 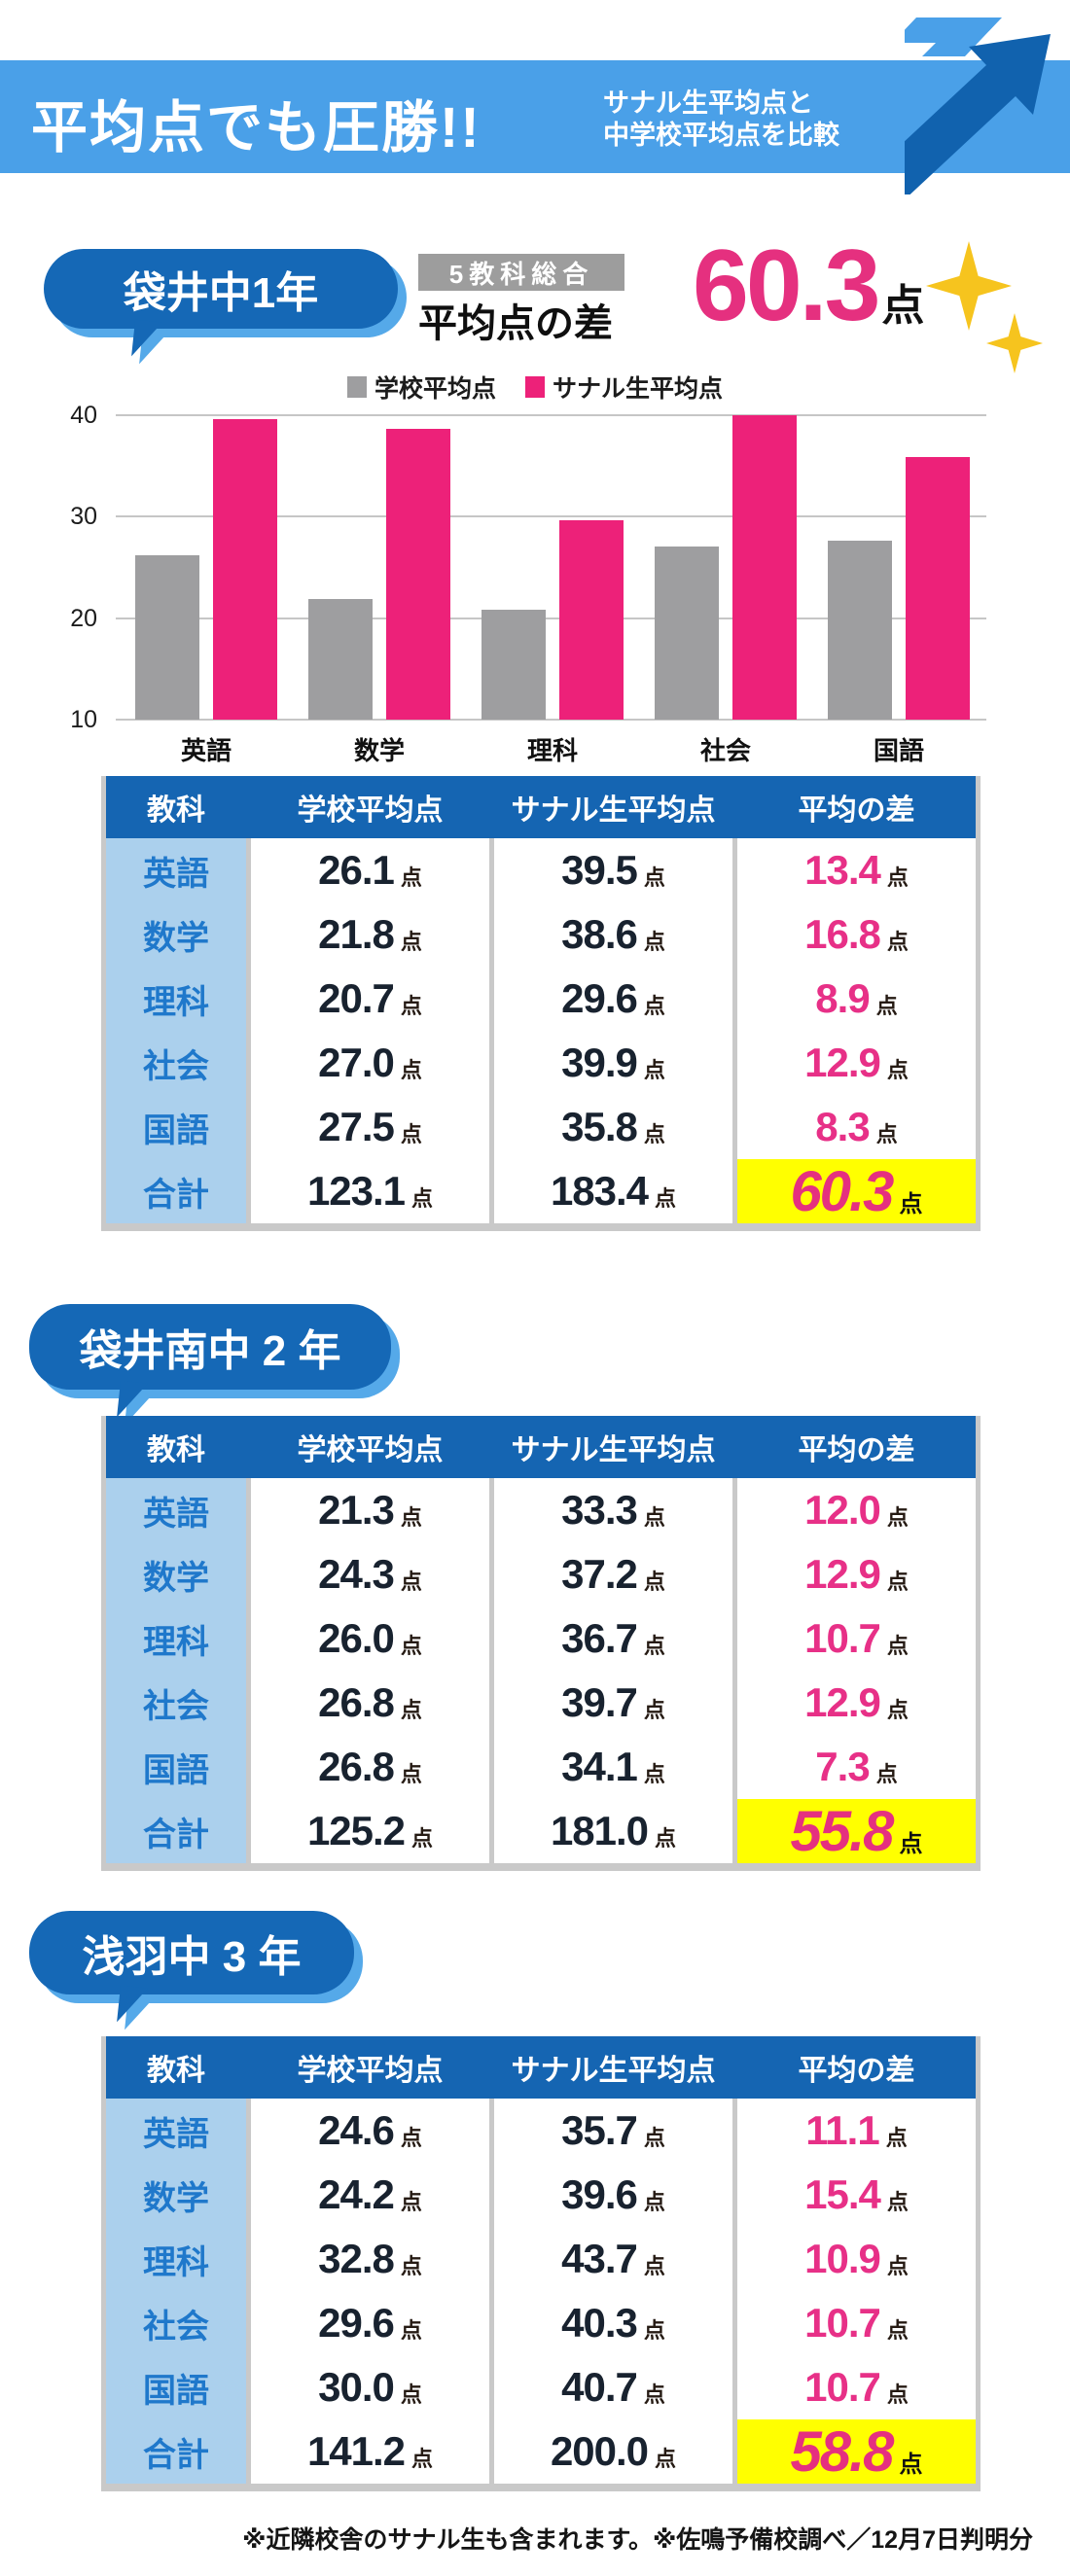 I want to click on school_avg-value: 141.2, so click(x=356, y=2451).